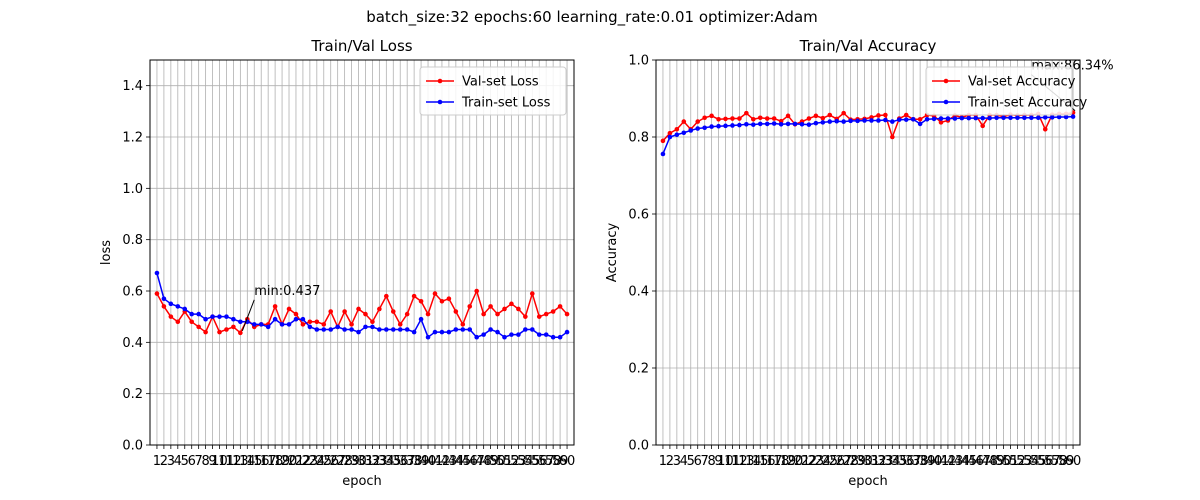  I want to click on loss-xtick-label: 48, so click(483, 461).